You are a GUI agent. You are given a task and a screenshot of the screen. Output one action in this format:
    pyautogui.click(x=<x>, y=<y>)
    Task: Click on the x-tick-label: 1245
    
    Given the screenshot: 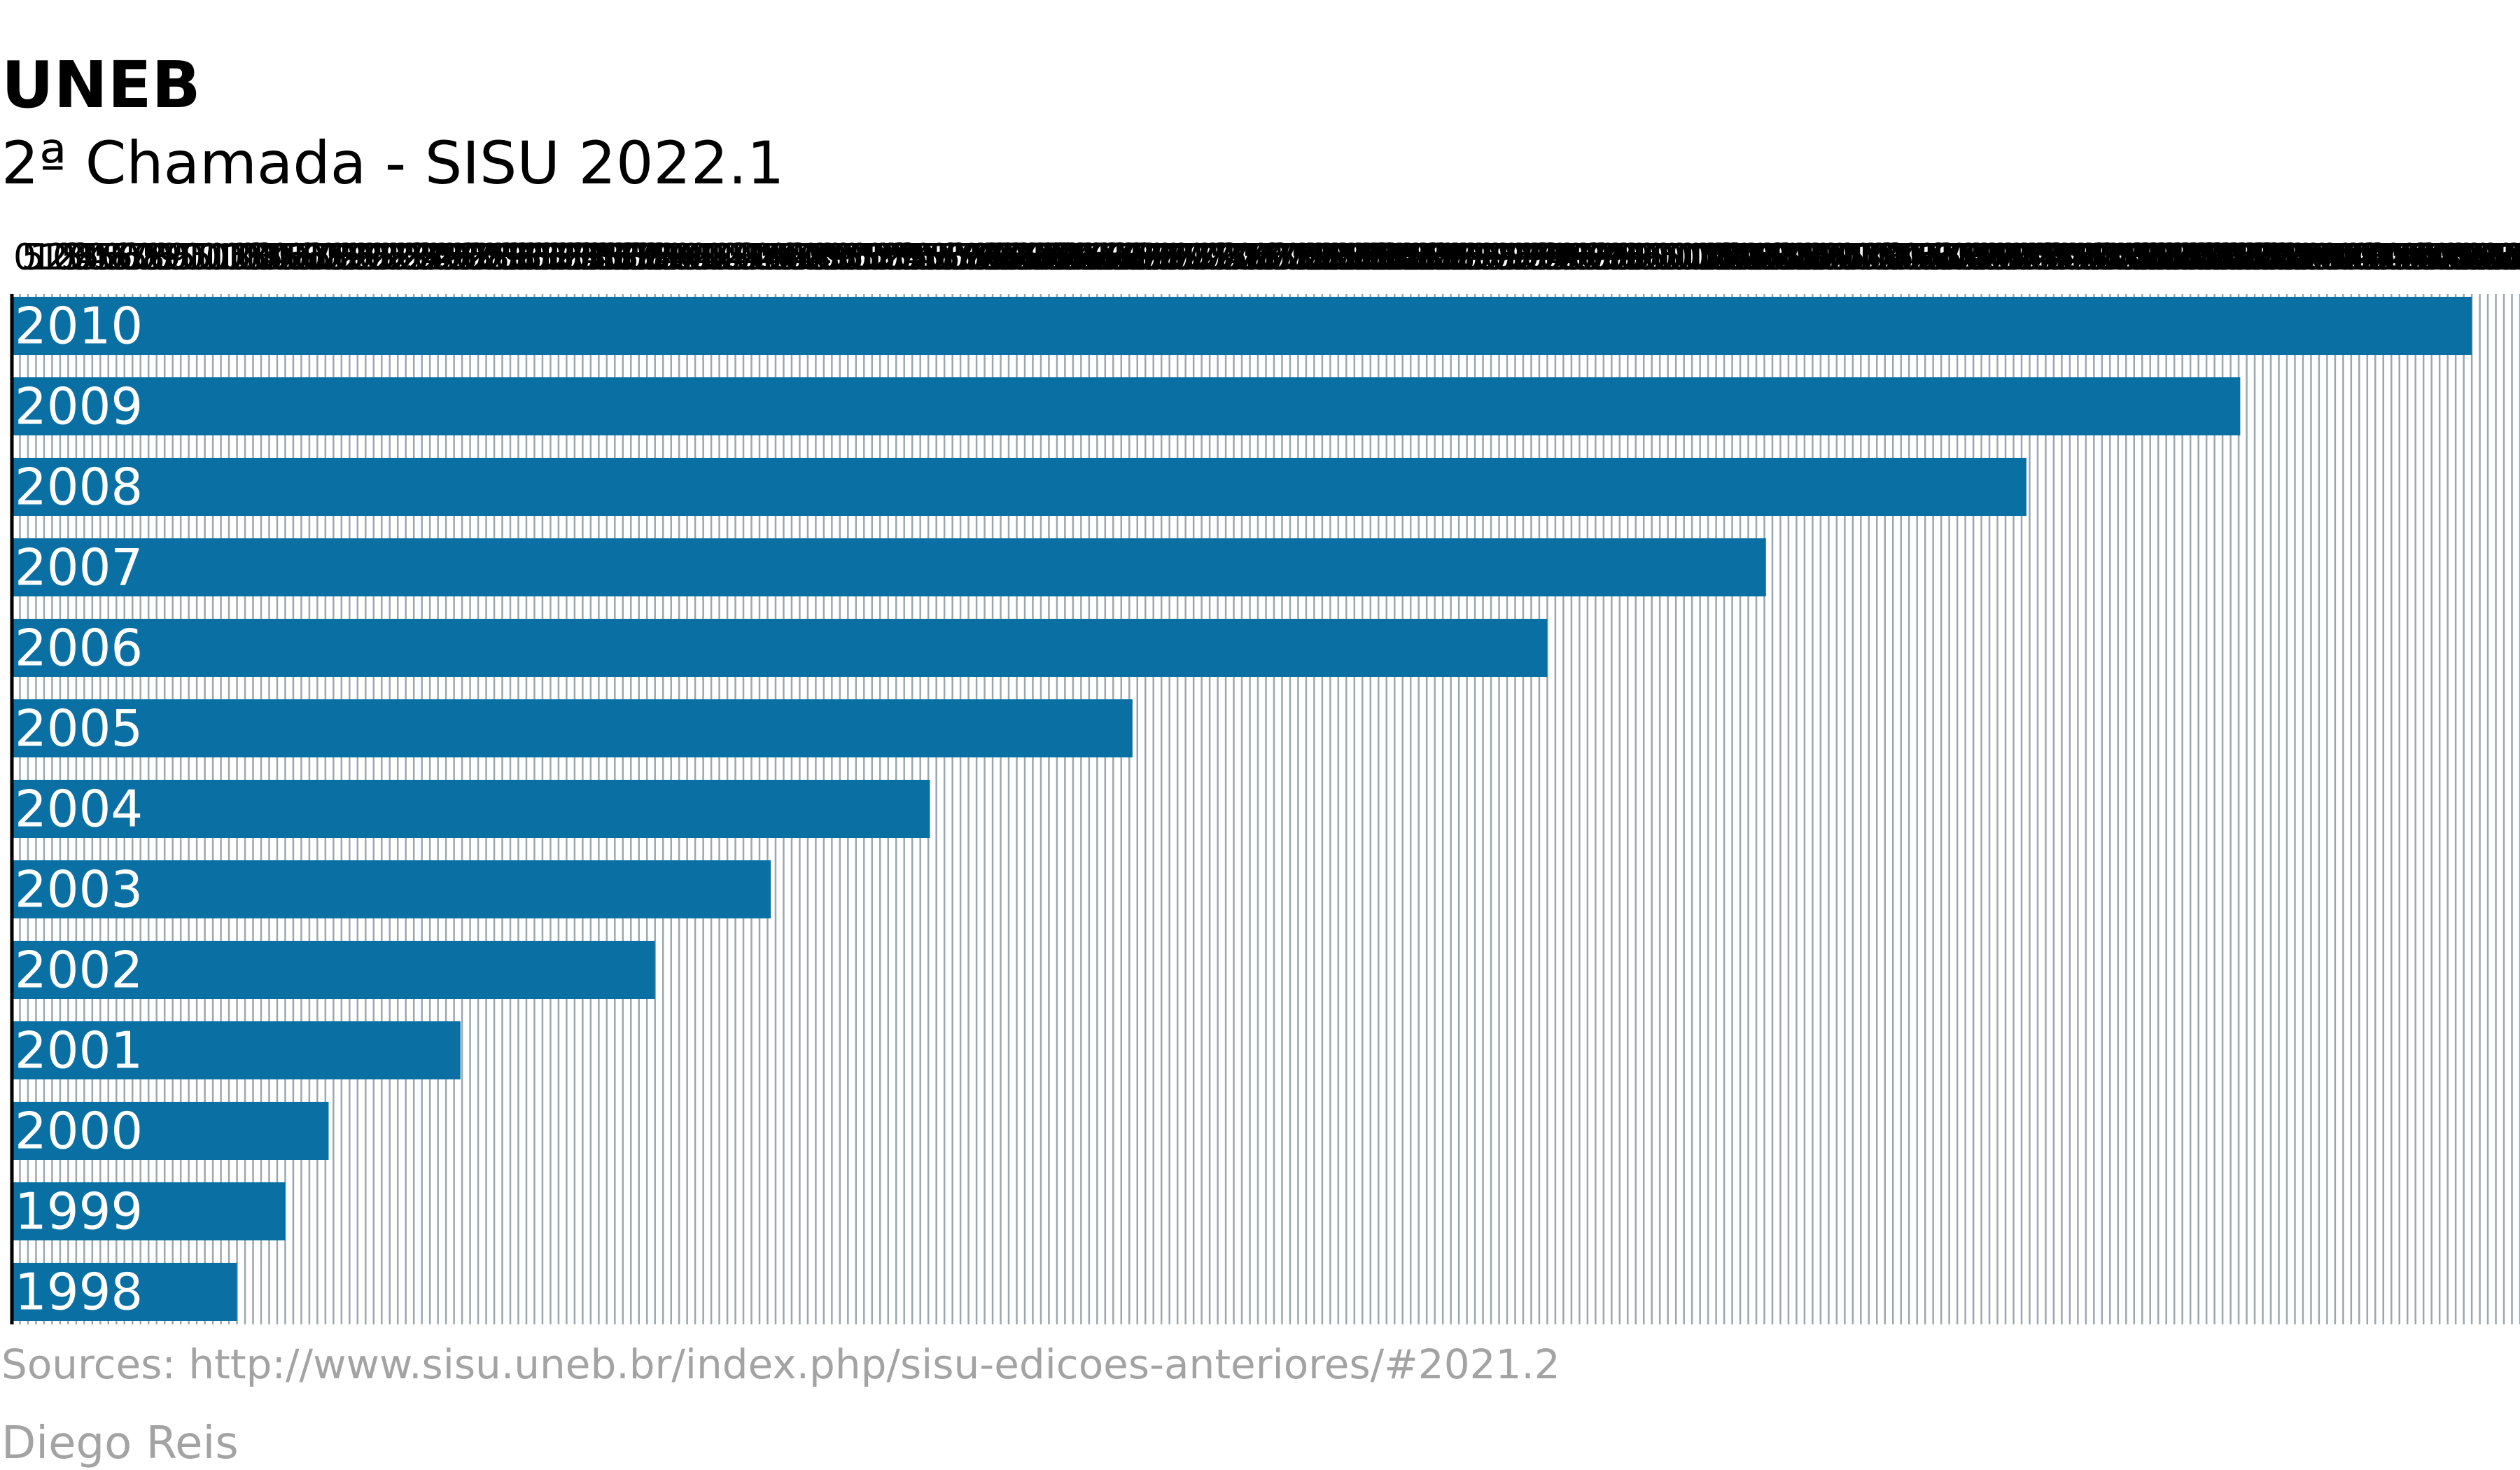 What is the action you would take?
    pyautogui.click(x=2061, y=258)
    